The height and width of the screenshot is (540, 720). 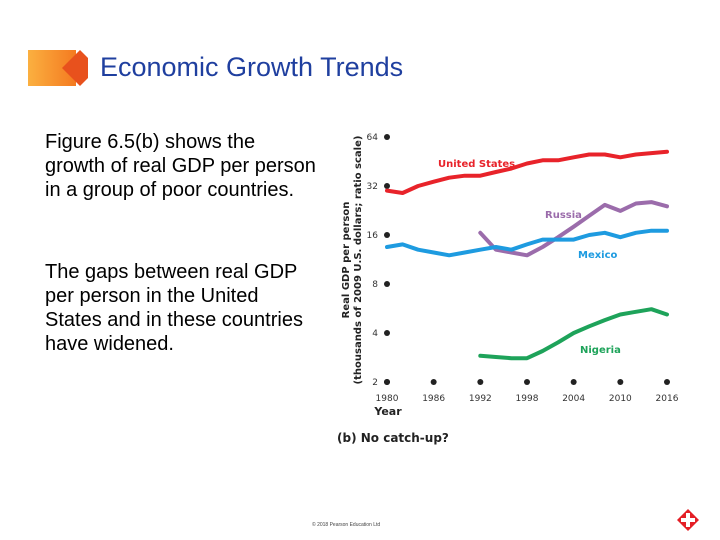 I want to click on series-label: Russia, so click(x=563, y=215).